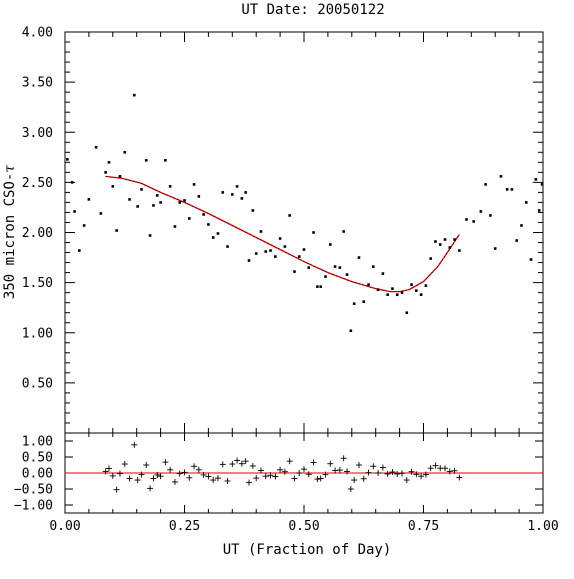 Image resolution: width=574 pixels, height=579 pixels. I want to click on resid-tick-label: 1.00, so click(37, 442).